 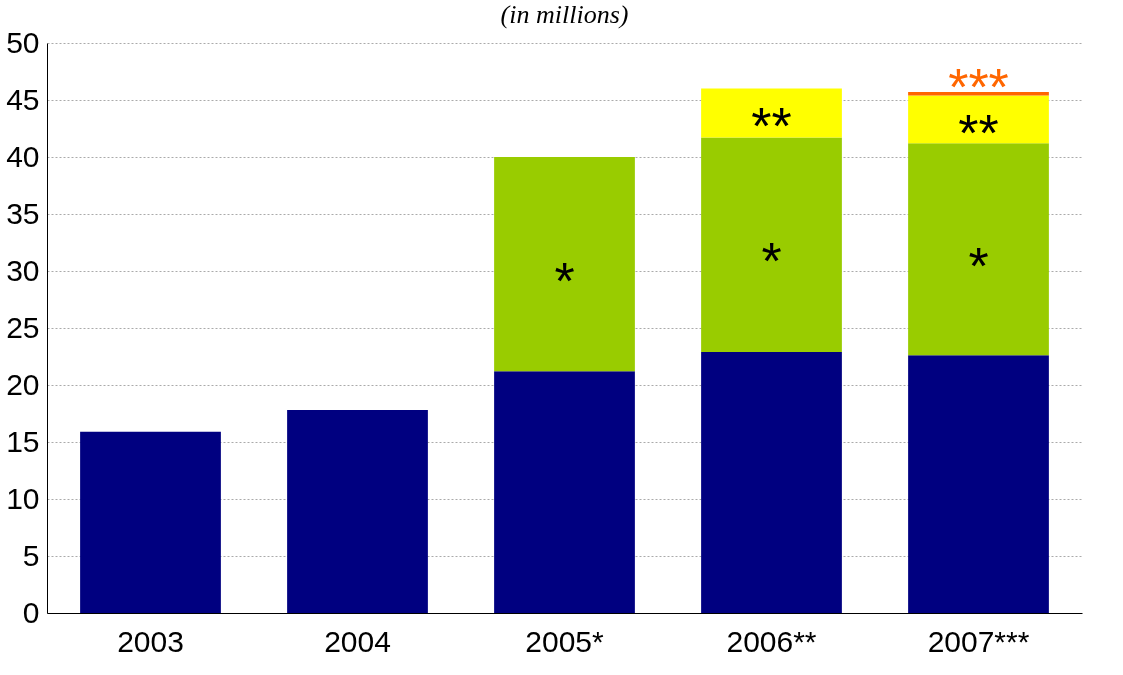 I want to click on x-tick-label: 2006**, so click(x=771, y=641).